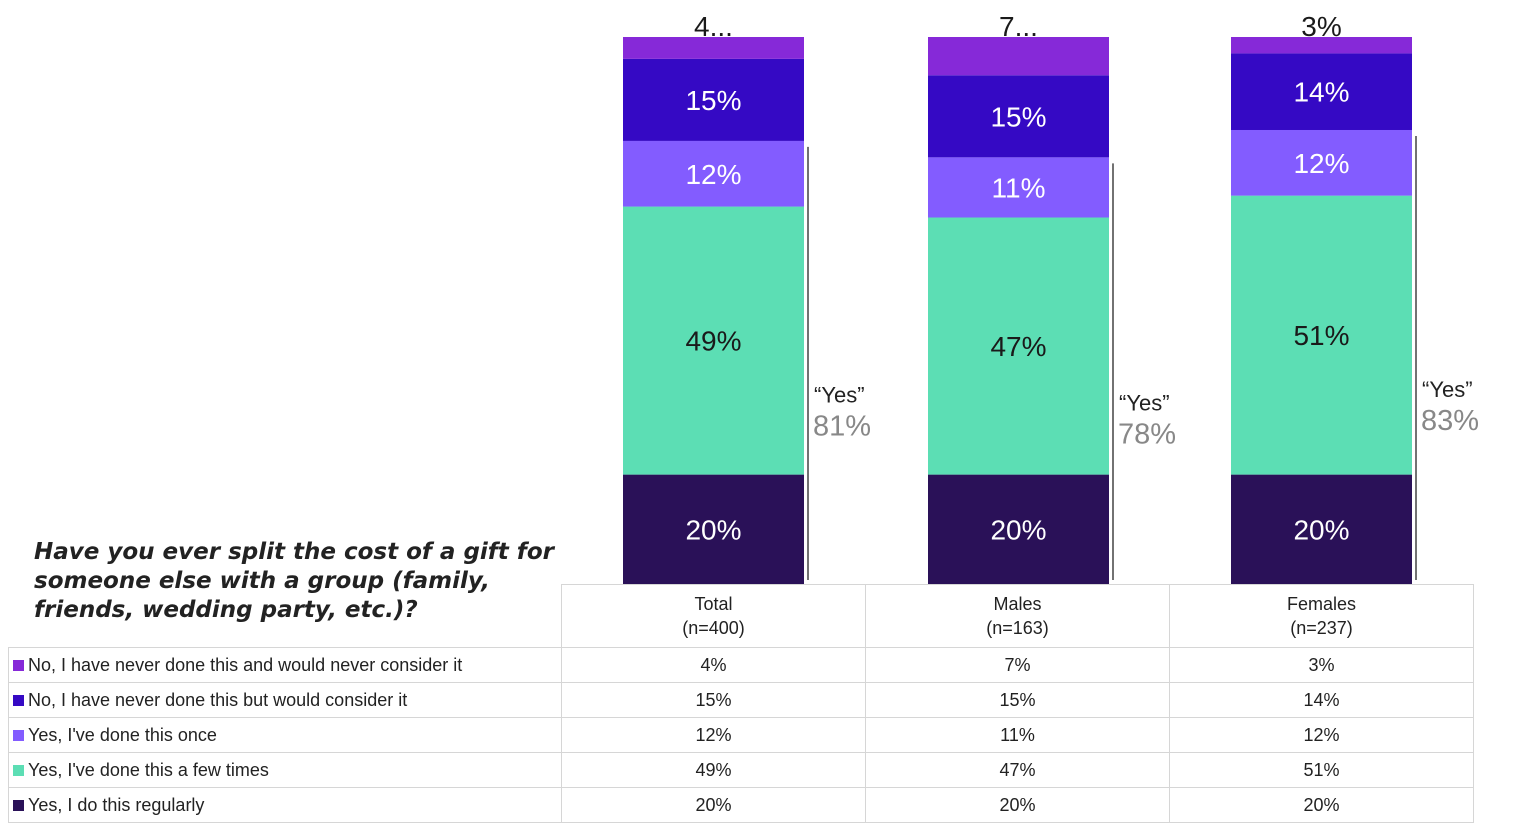  What do you see at coordinates (1017, 665) in the screenshot?
I see `table-cell-0-1: 7%` at bounding box center [1017, 665].